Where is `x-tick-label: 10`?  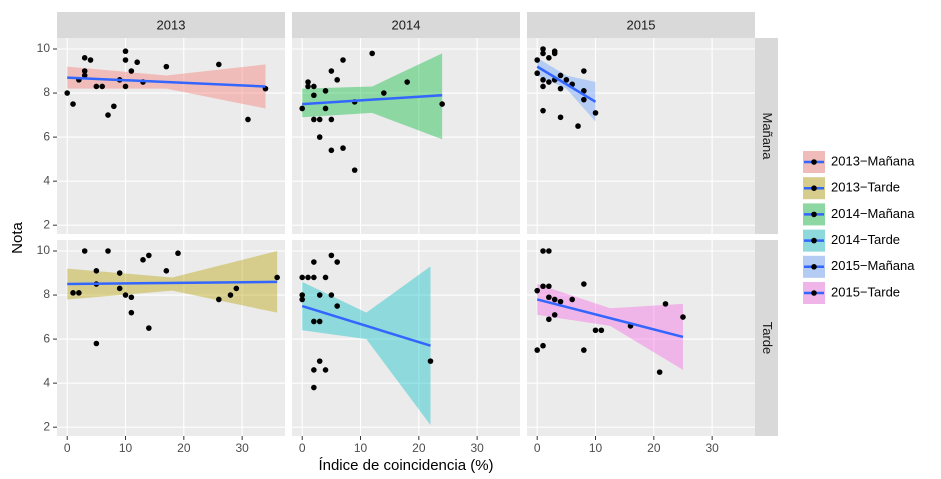
x-tick-label: 10 is located at coordinates (126, 448).